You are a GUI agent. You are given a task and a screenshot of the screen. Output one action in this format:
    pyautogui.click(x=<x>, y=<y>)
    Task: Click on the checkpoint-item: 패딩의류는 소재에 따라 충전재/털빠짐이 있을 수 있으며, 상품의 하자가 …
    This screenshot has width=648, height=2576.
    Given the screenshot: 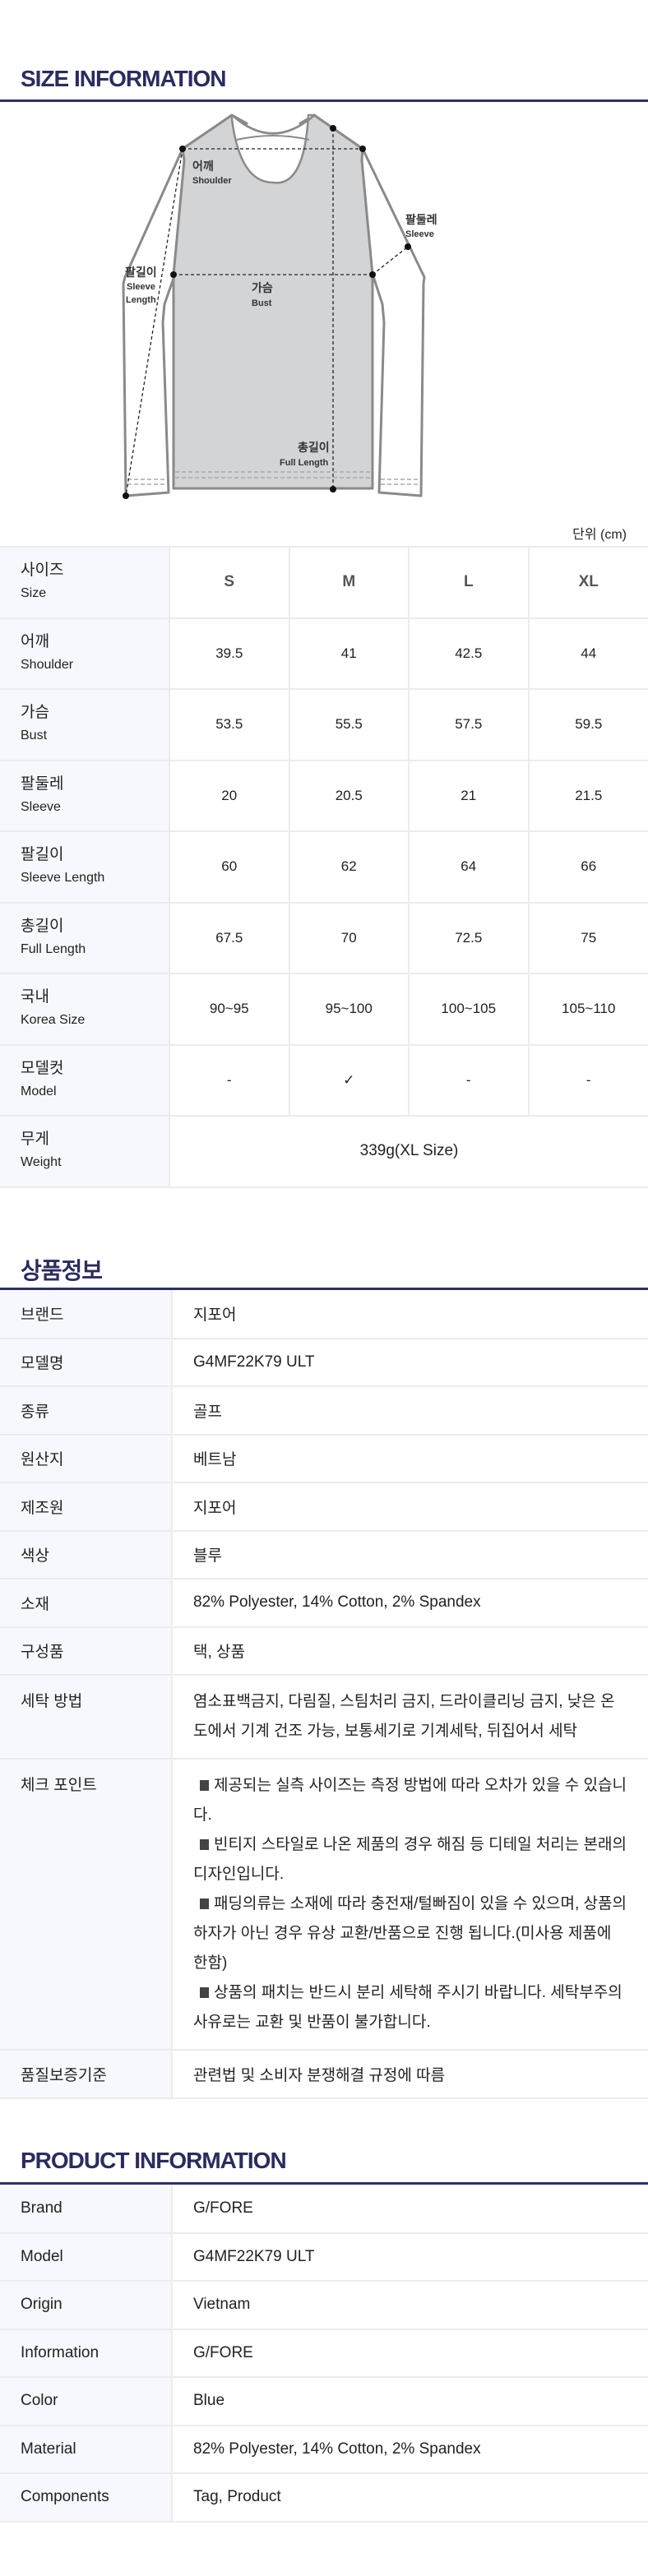 What is the action you would take?
    pyautogui.click(x=410, y=1933)
    